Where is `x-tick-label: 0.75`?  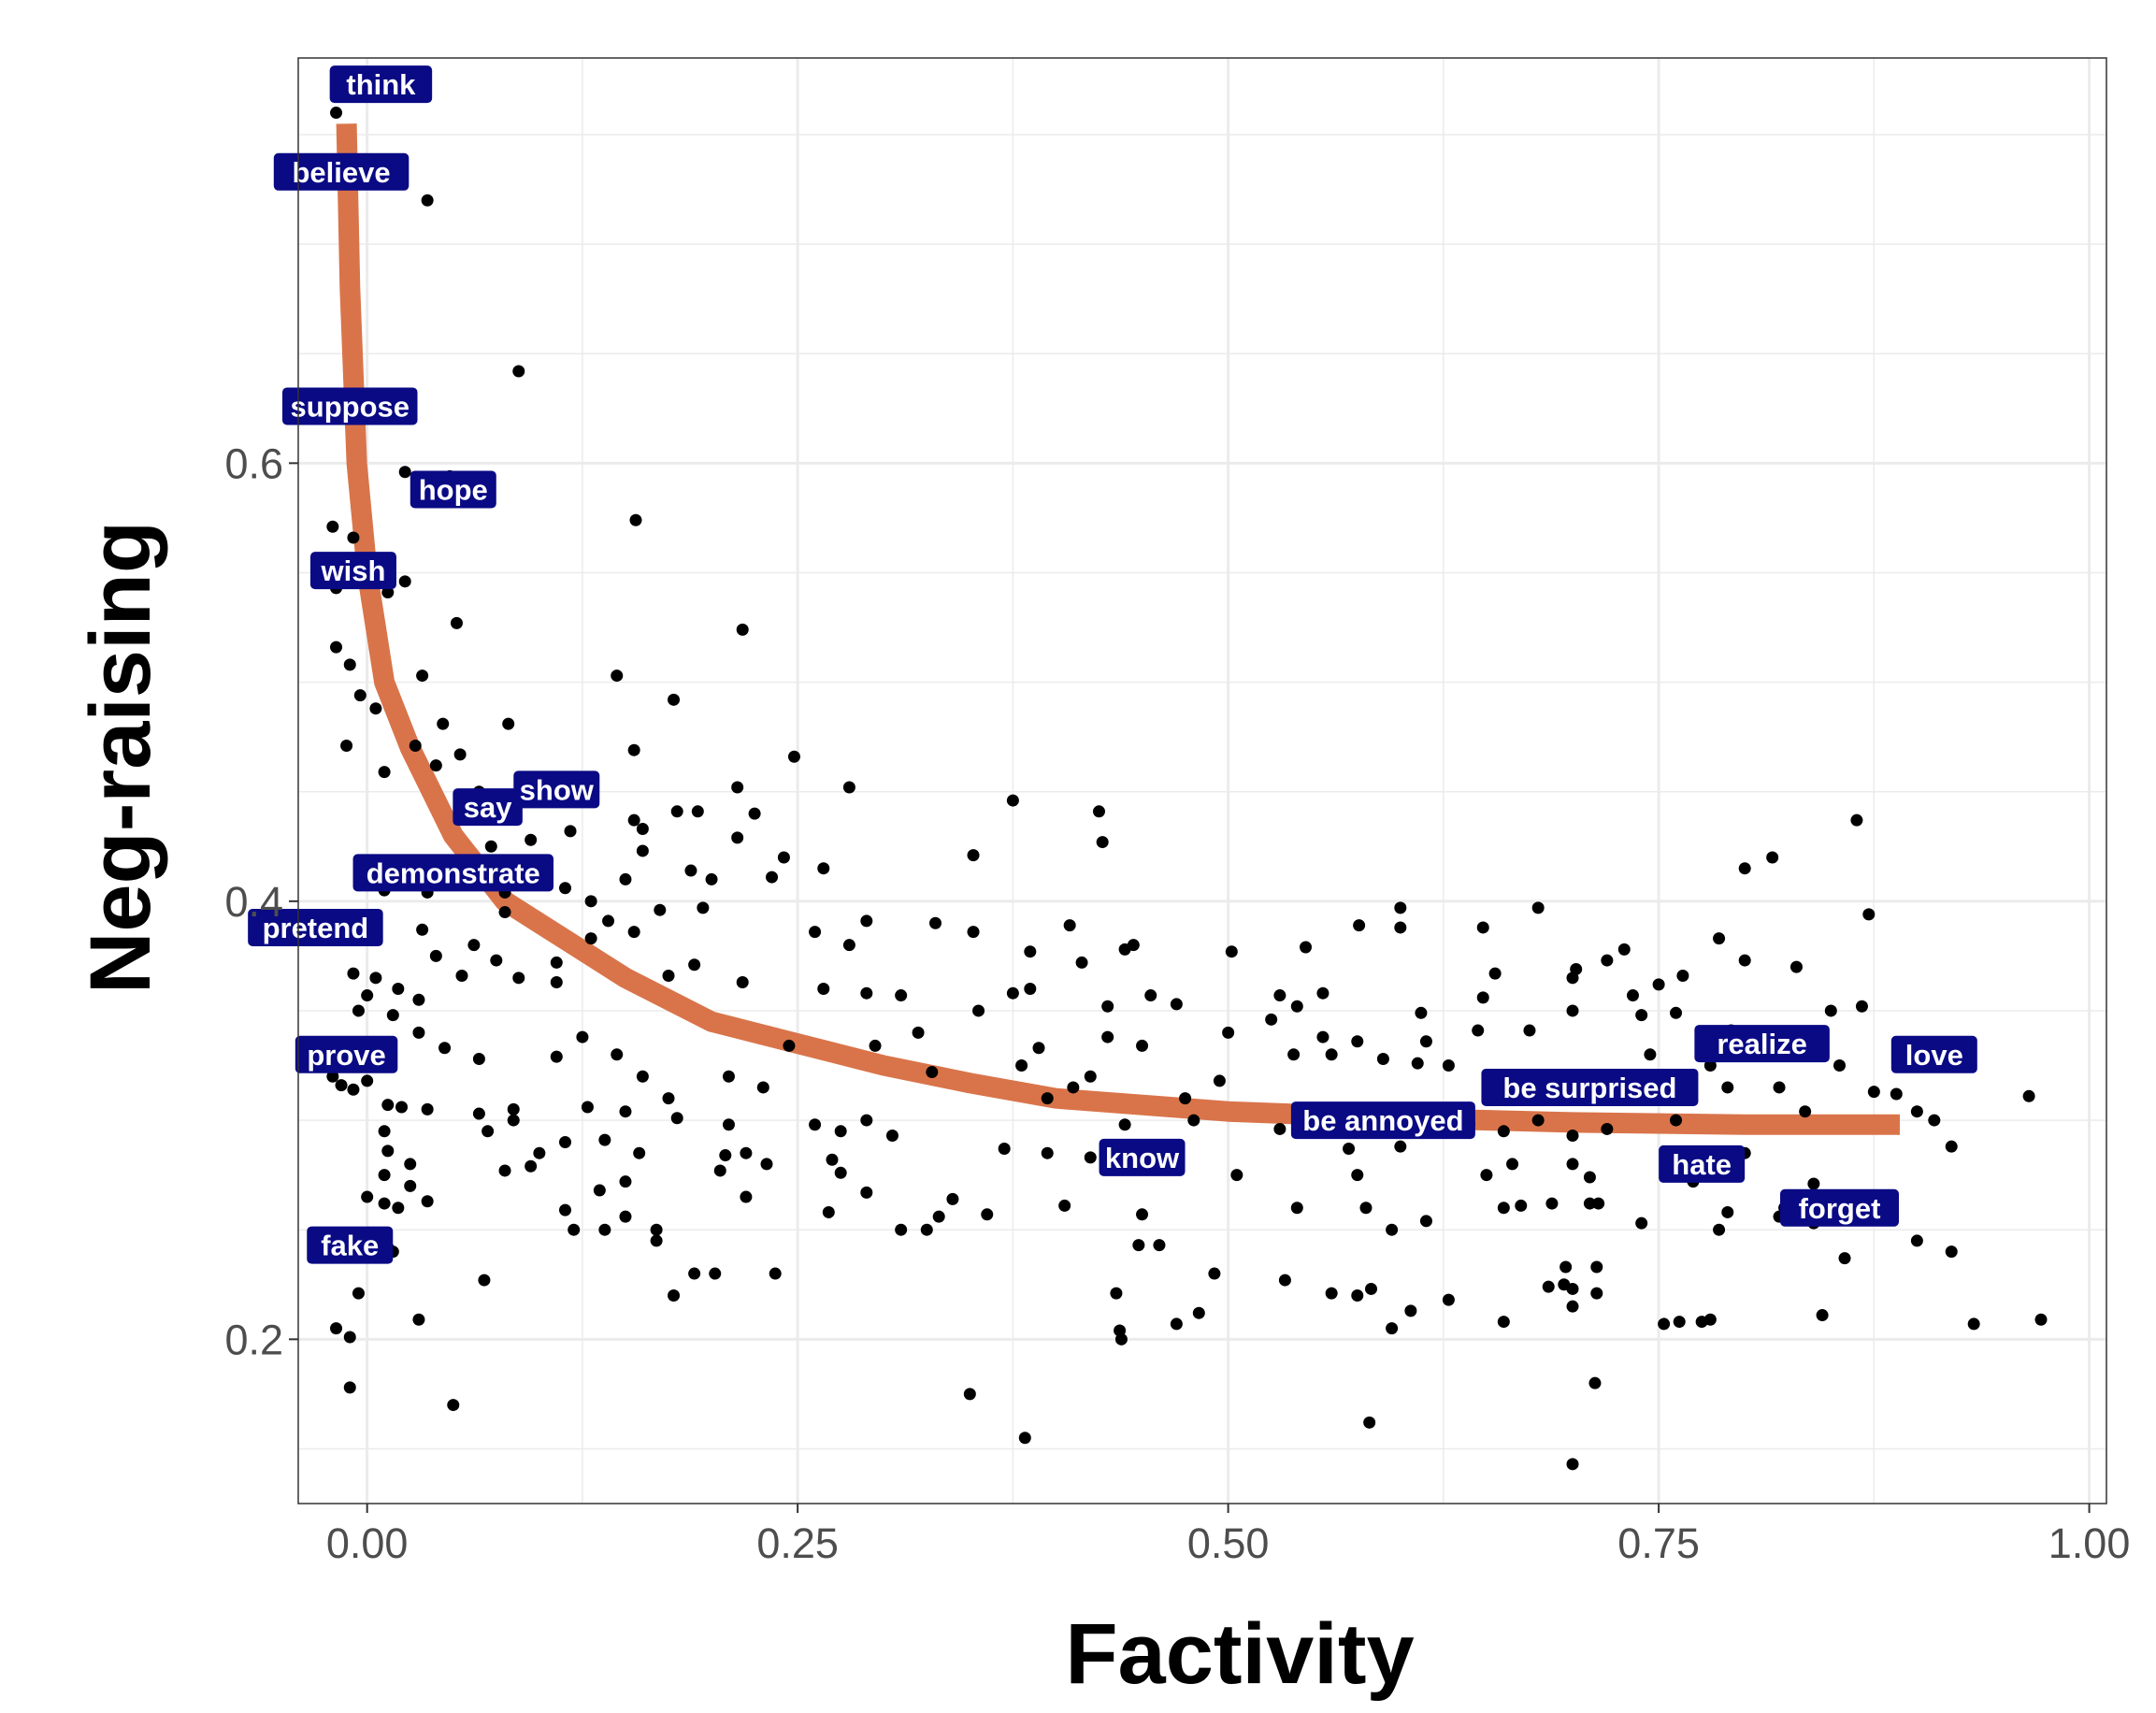
x-tick-label: 0.75 is located at coordinates (1658, 1543).